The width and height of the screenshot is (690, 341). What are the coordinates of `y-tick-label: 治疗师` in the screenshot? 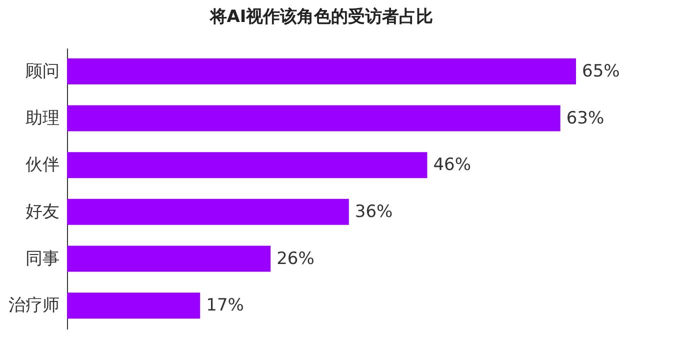 It's located at (34, 306).